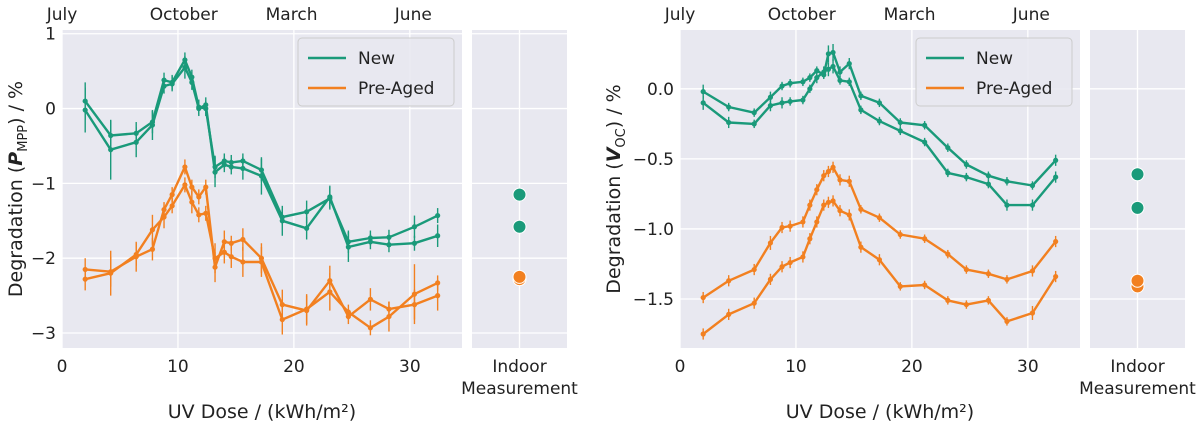 The image size is (1200, 426). Describe the element at coordinates (802, 15) in the screenshot. I see `month-label: October` at that location.